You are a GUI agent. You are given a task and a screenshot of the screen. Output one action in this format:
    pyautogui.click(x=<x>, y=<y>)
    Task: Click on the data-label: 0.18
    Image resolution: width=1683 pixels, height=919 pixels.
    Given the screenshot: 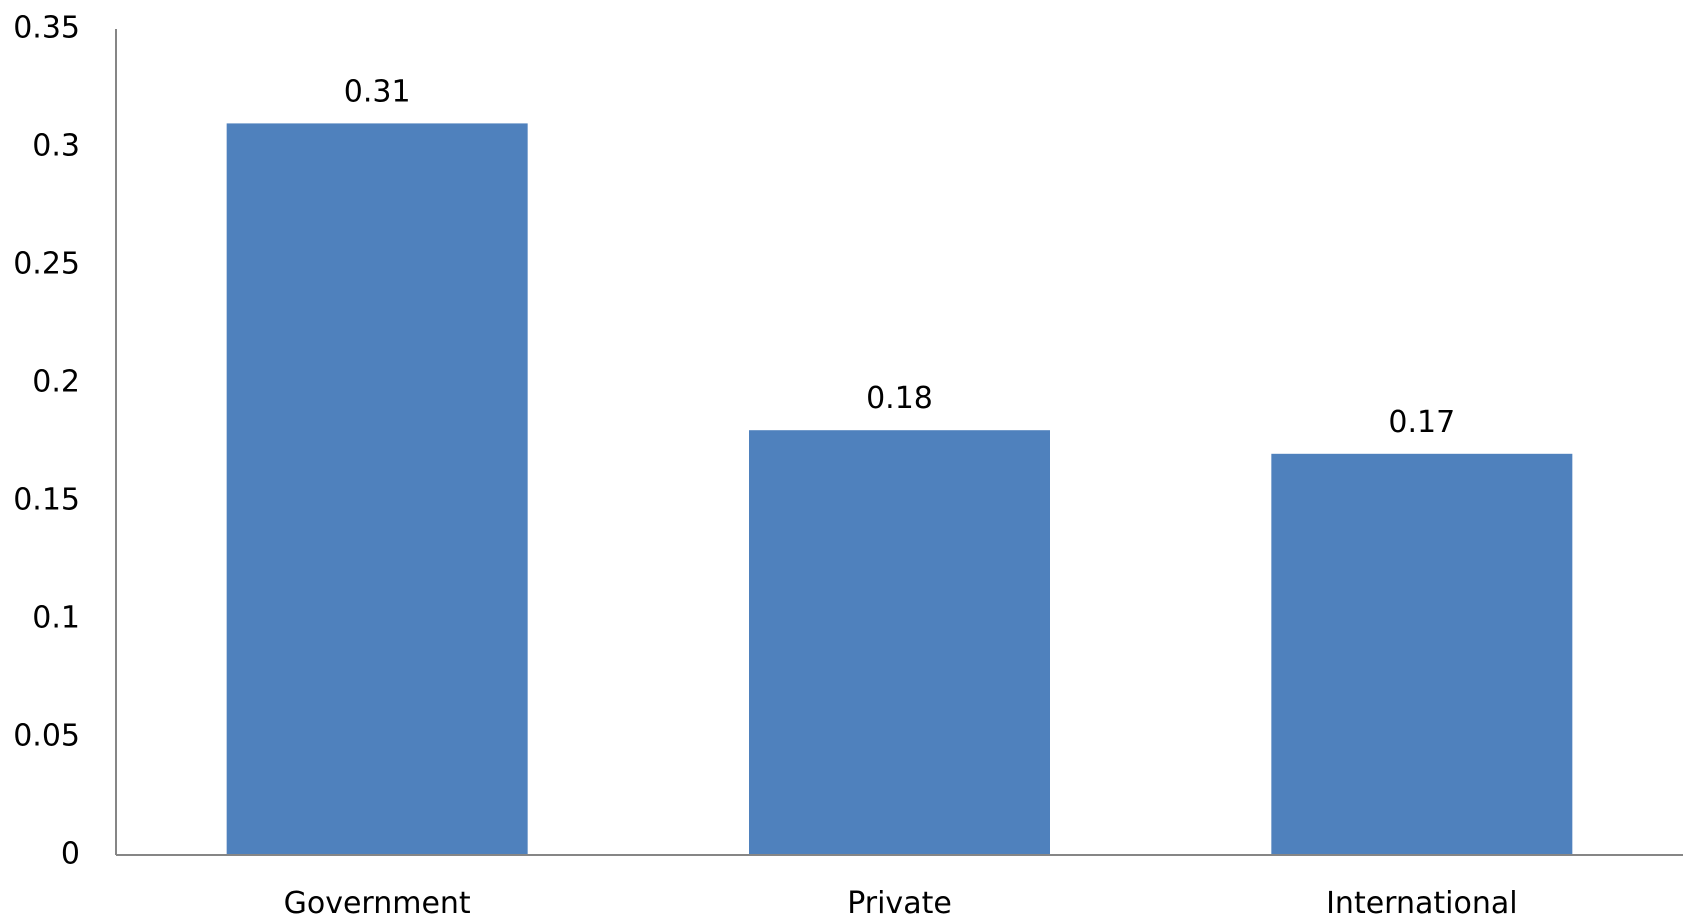 What is the action you would take?
    pyautogui.click(x=899, y=398)
    